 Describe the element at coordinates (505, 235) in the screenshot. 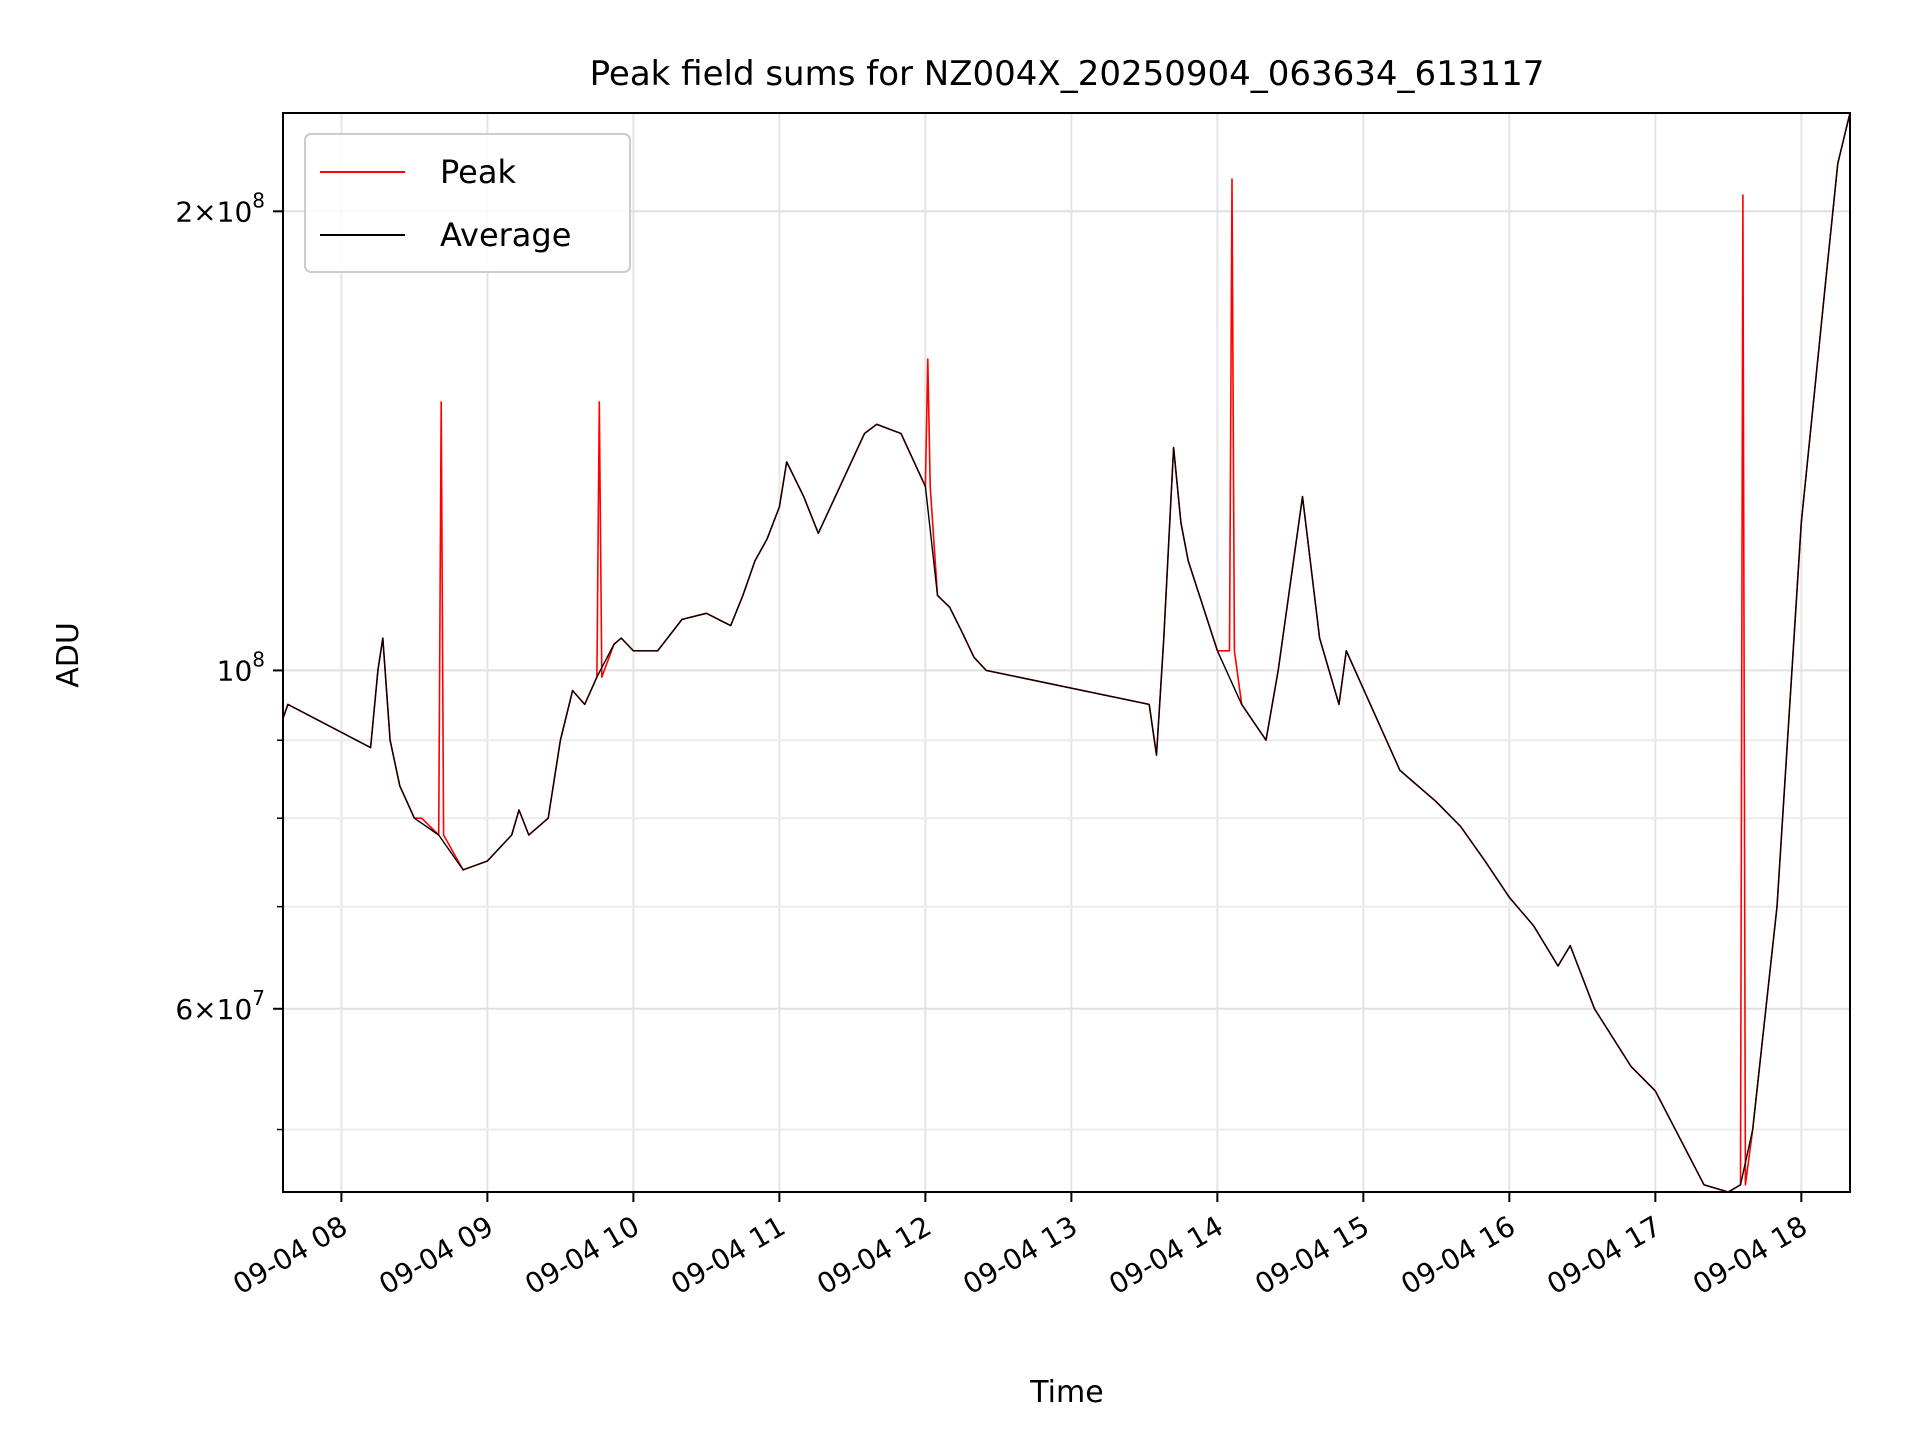

I see `legend-label-average: Average` at that location.